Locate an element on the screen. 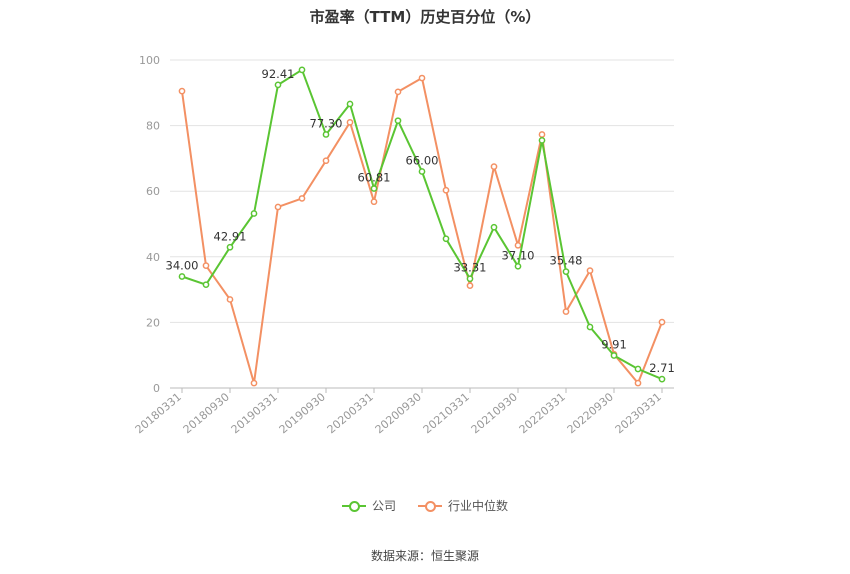  x-tick-label: 20210930 is located at coordinates (494, 413).